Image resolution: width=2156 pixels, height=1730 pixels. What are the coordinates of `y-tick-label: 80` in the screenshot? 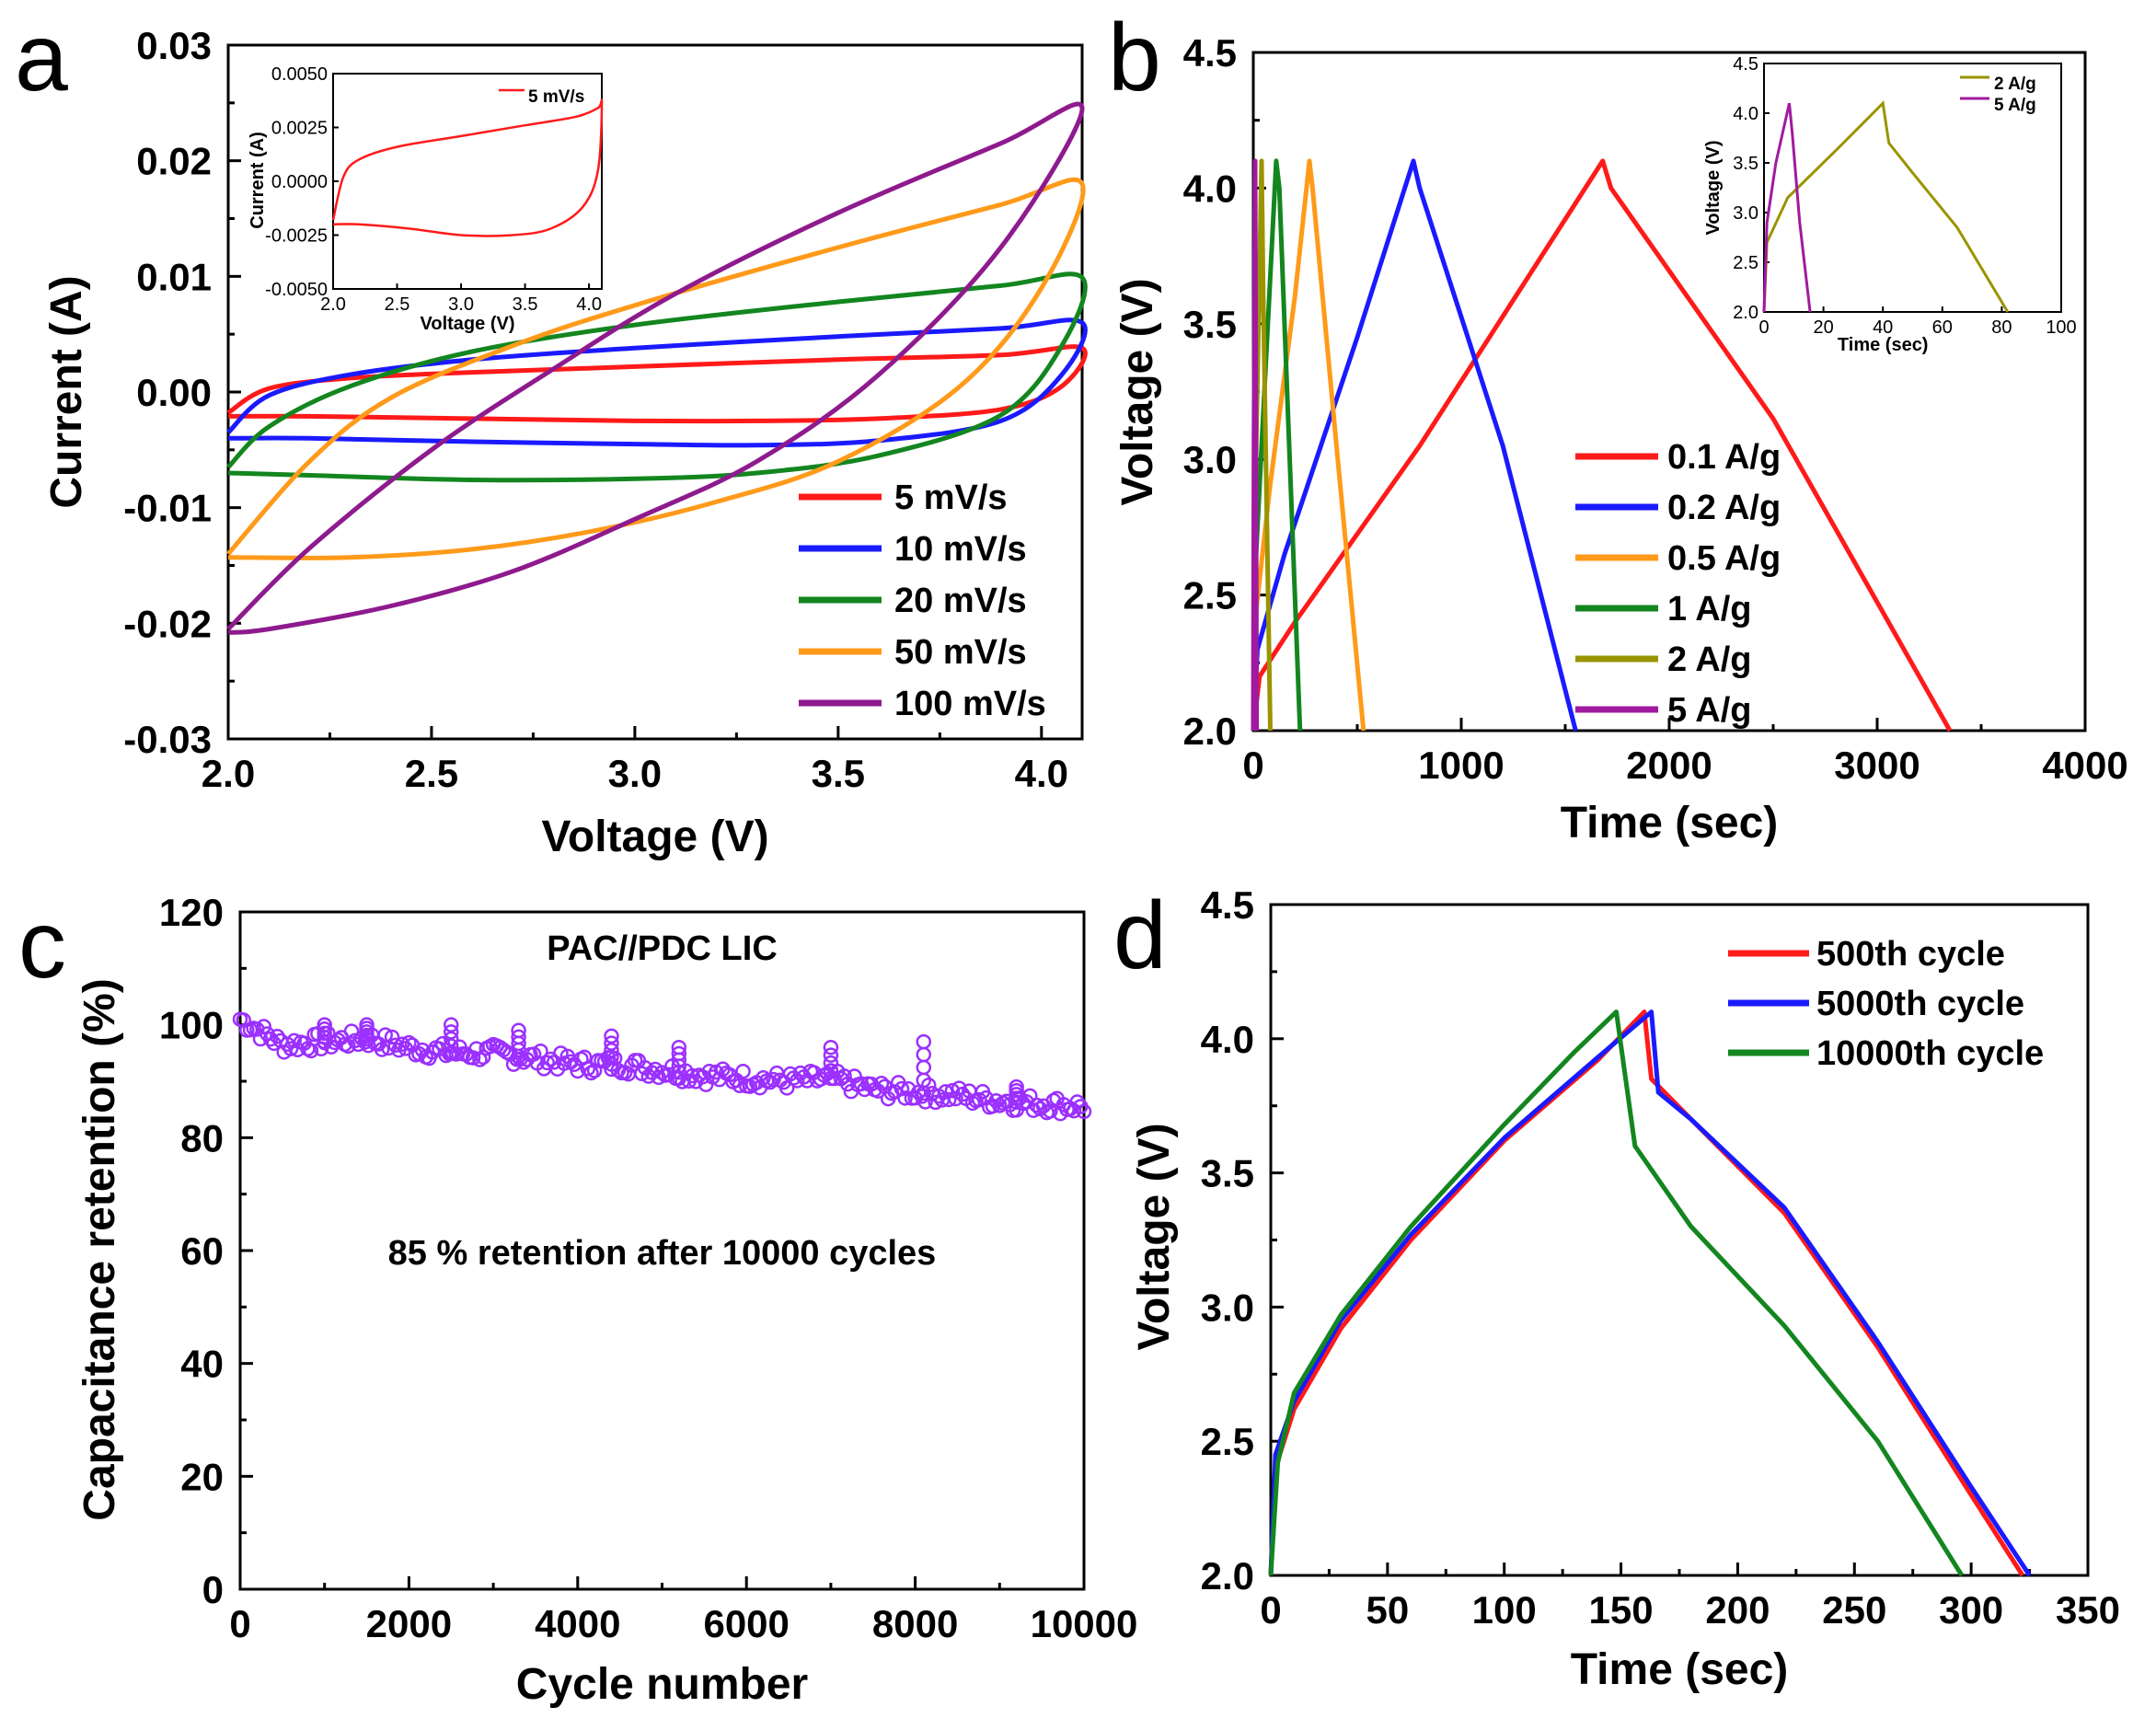 It's located at (202, 1137).